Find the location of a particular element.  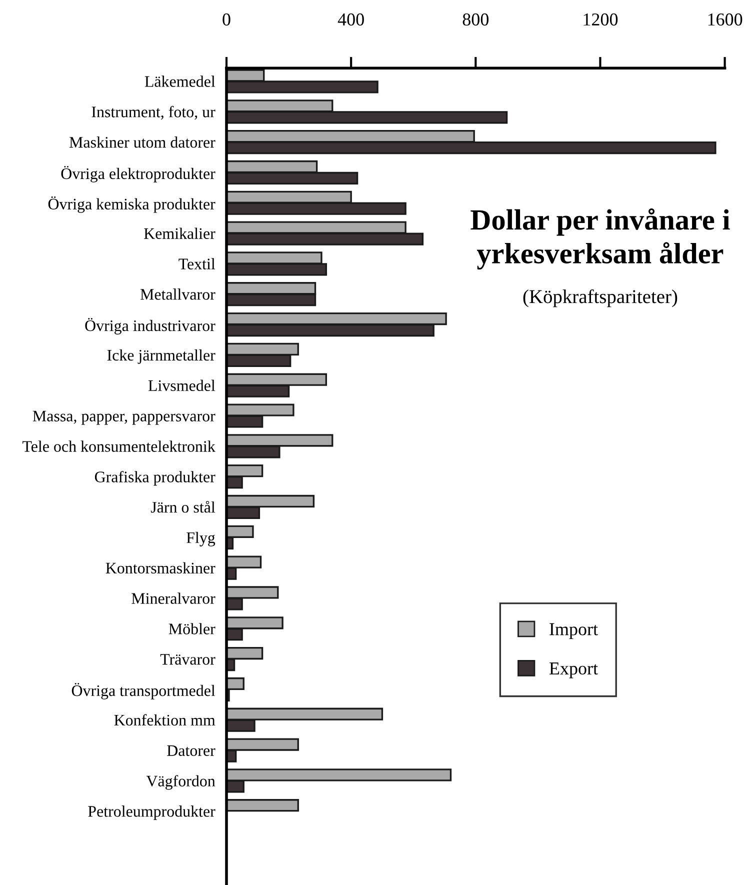

y-tick-label: Icke järnmetaller is located at coordinates (161, 356).